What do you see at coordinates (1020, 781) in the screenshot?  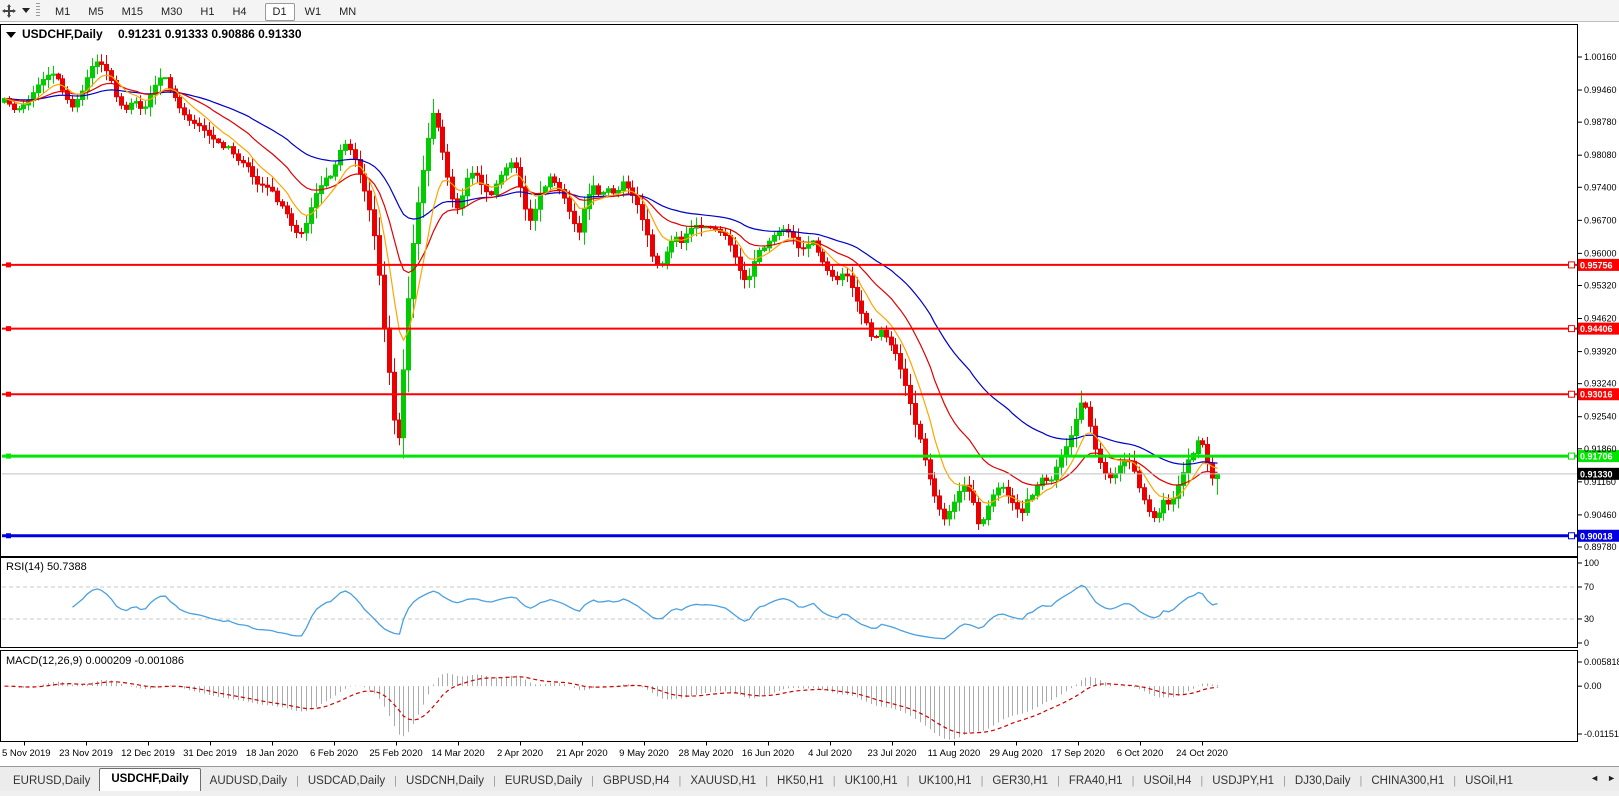 I see `tab-ger30-h1: GER30,H1` at bounding box center [1020, 781].